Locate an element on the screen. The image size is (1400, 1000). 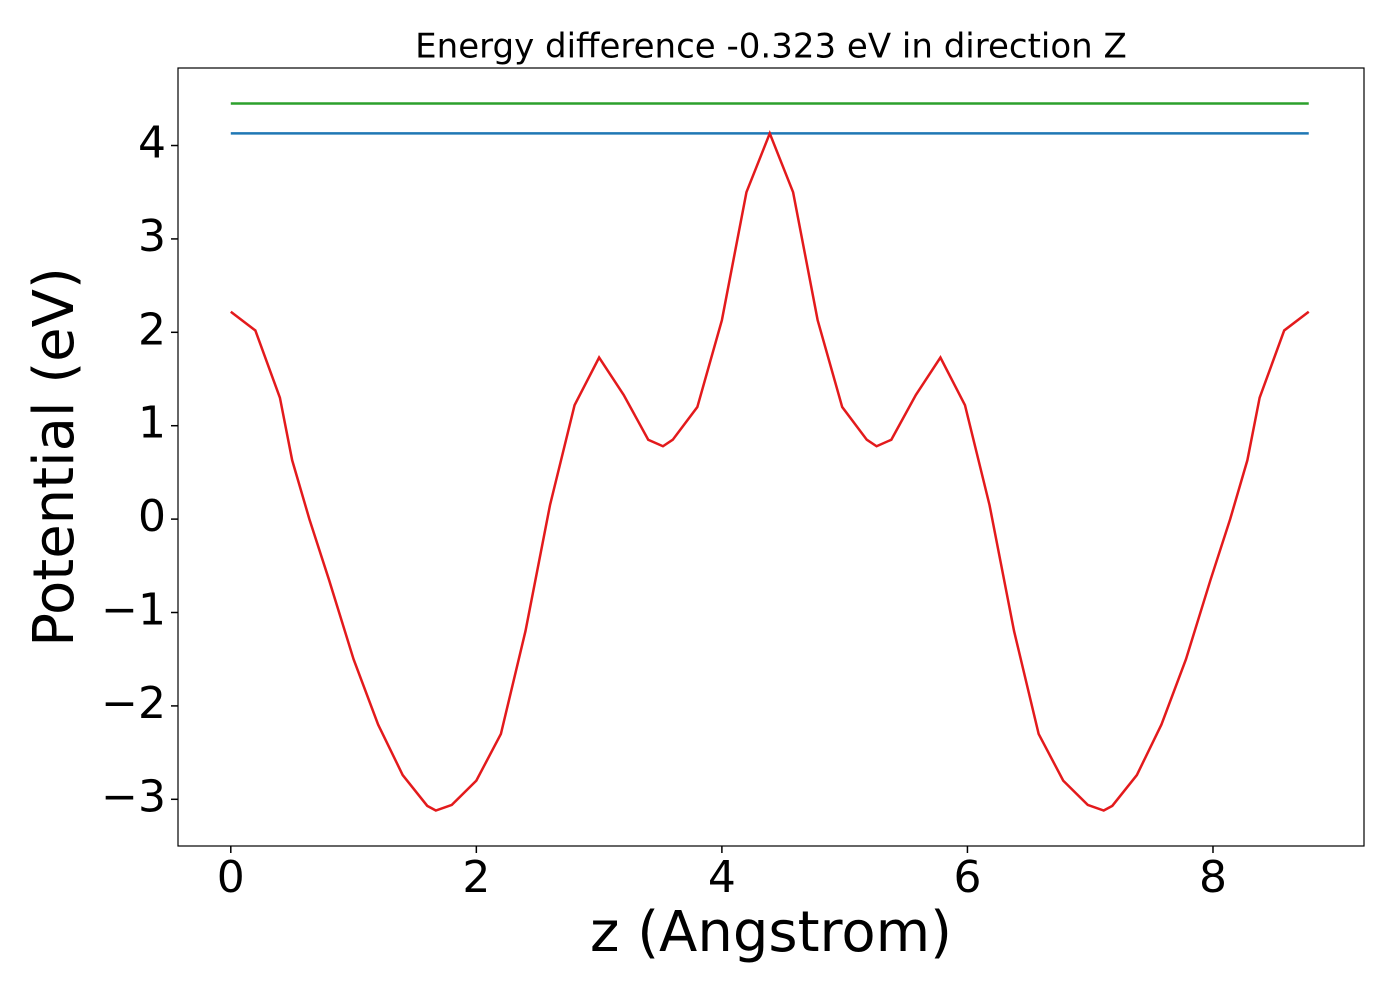
y-tick-label: 1 is located at coordinates (152, 423).